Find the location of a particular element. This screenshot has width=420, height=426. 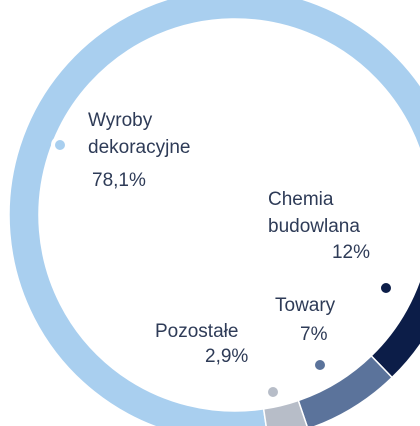

category-label: Wyroby dekoracyjne is located at coordinates (139, 134).